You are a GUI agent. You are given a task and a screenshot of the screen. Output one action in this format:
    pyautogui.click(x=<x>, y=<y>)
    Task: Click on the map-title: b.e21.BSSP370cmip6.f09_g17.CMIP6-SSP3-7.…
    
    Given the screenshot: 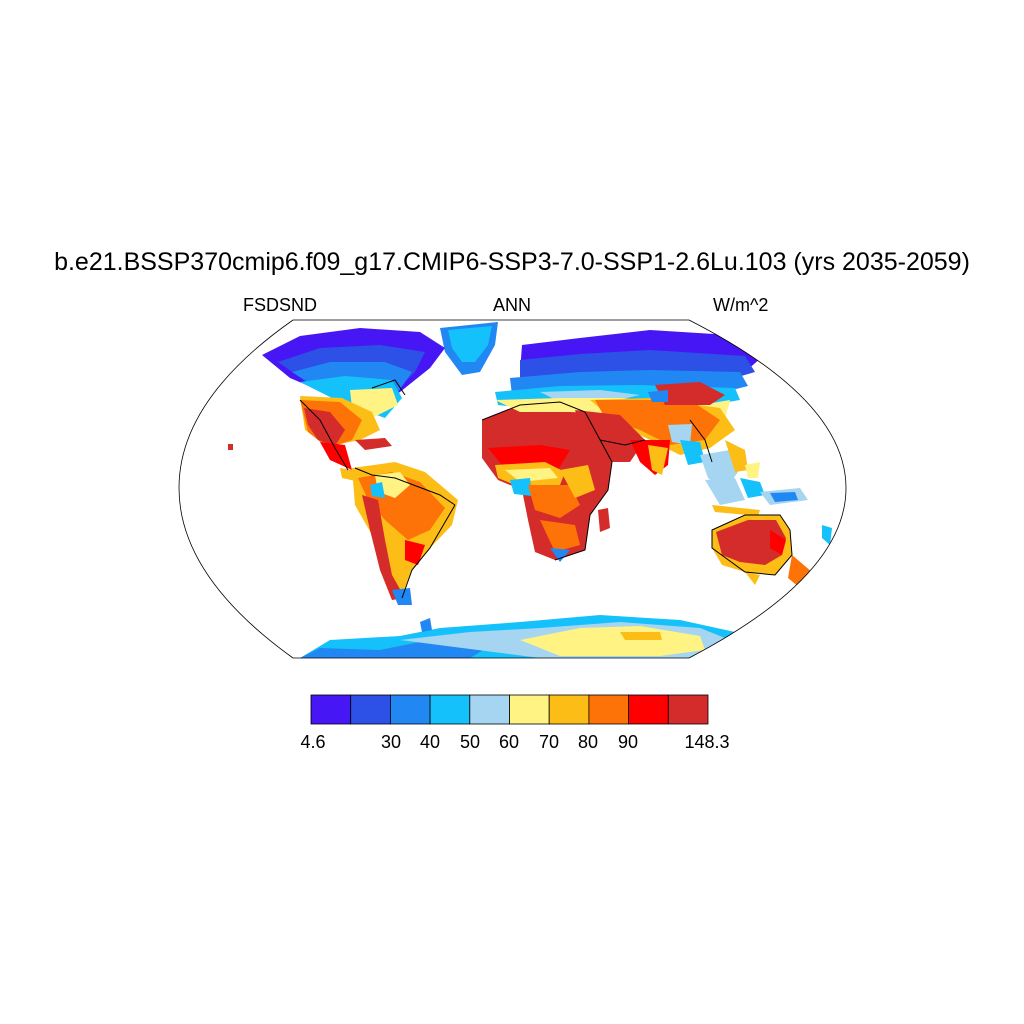 What is the action you would take?
    pyautogui.click(x=512, y=262)
    